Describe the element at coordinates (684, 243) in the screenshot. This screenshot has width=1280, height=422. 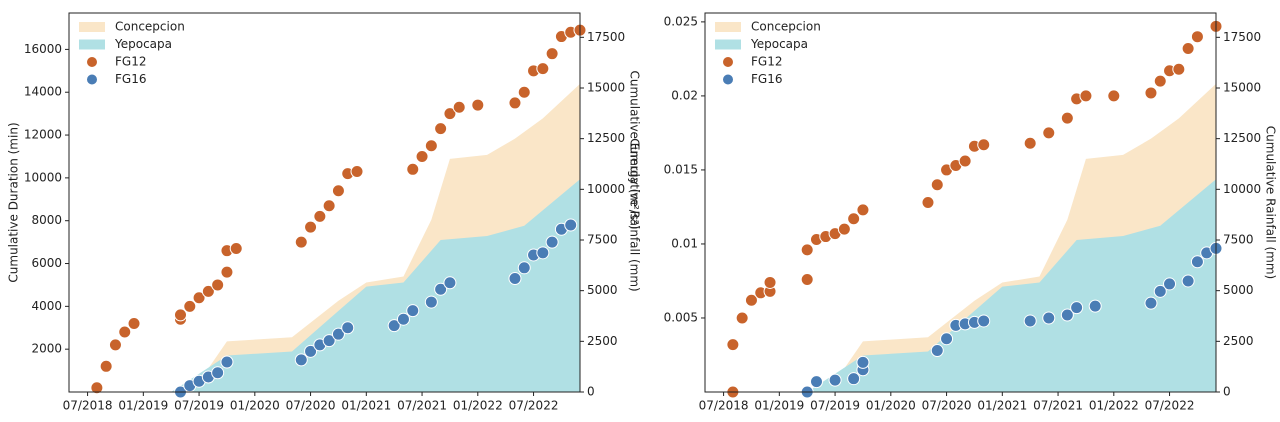
I see `y-tick-label: 0.01` at that location.